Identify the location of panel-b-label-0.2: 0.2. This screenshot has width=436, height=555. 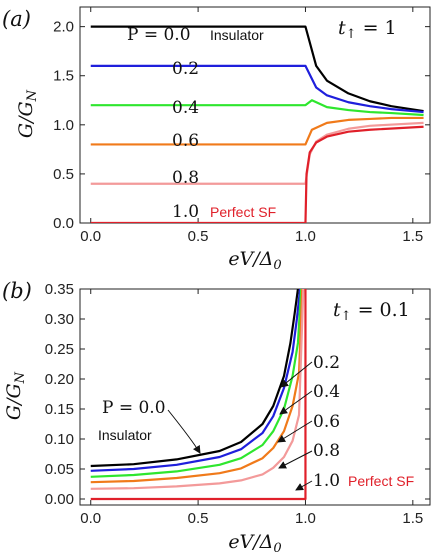
(326, 363).